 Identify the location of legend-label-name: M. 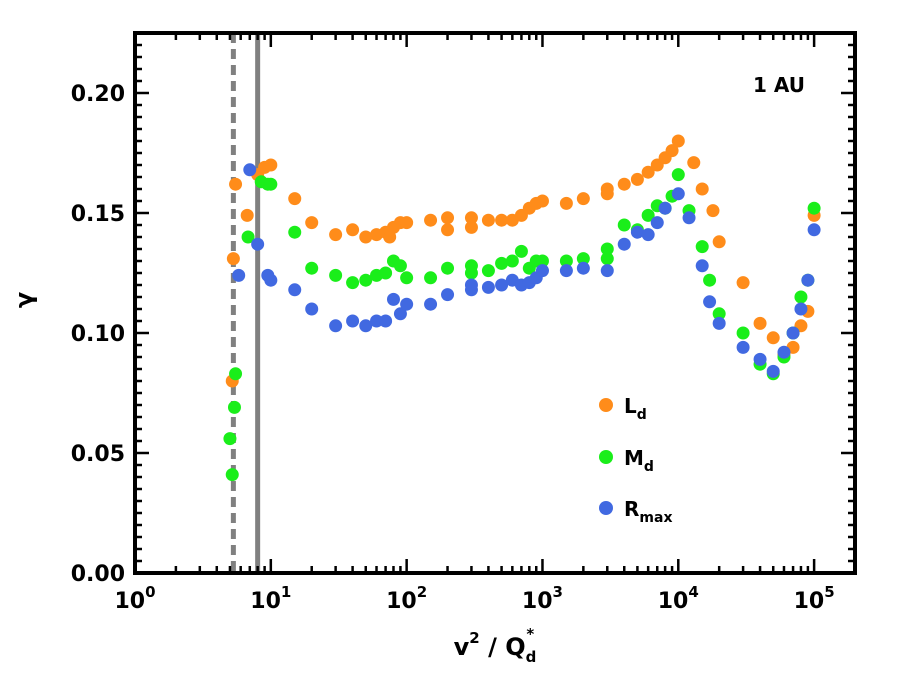
(634, 458).